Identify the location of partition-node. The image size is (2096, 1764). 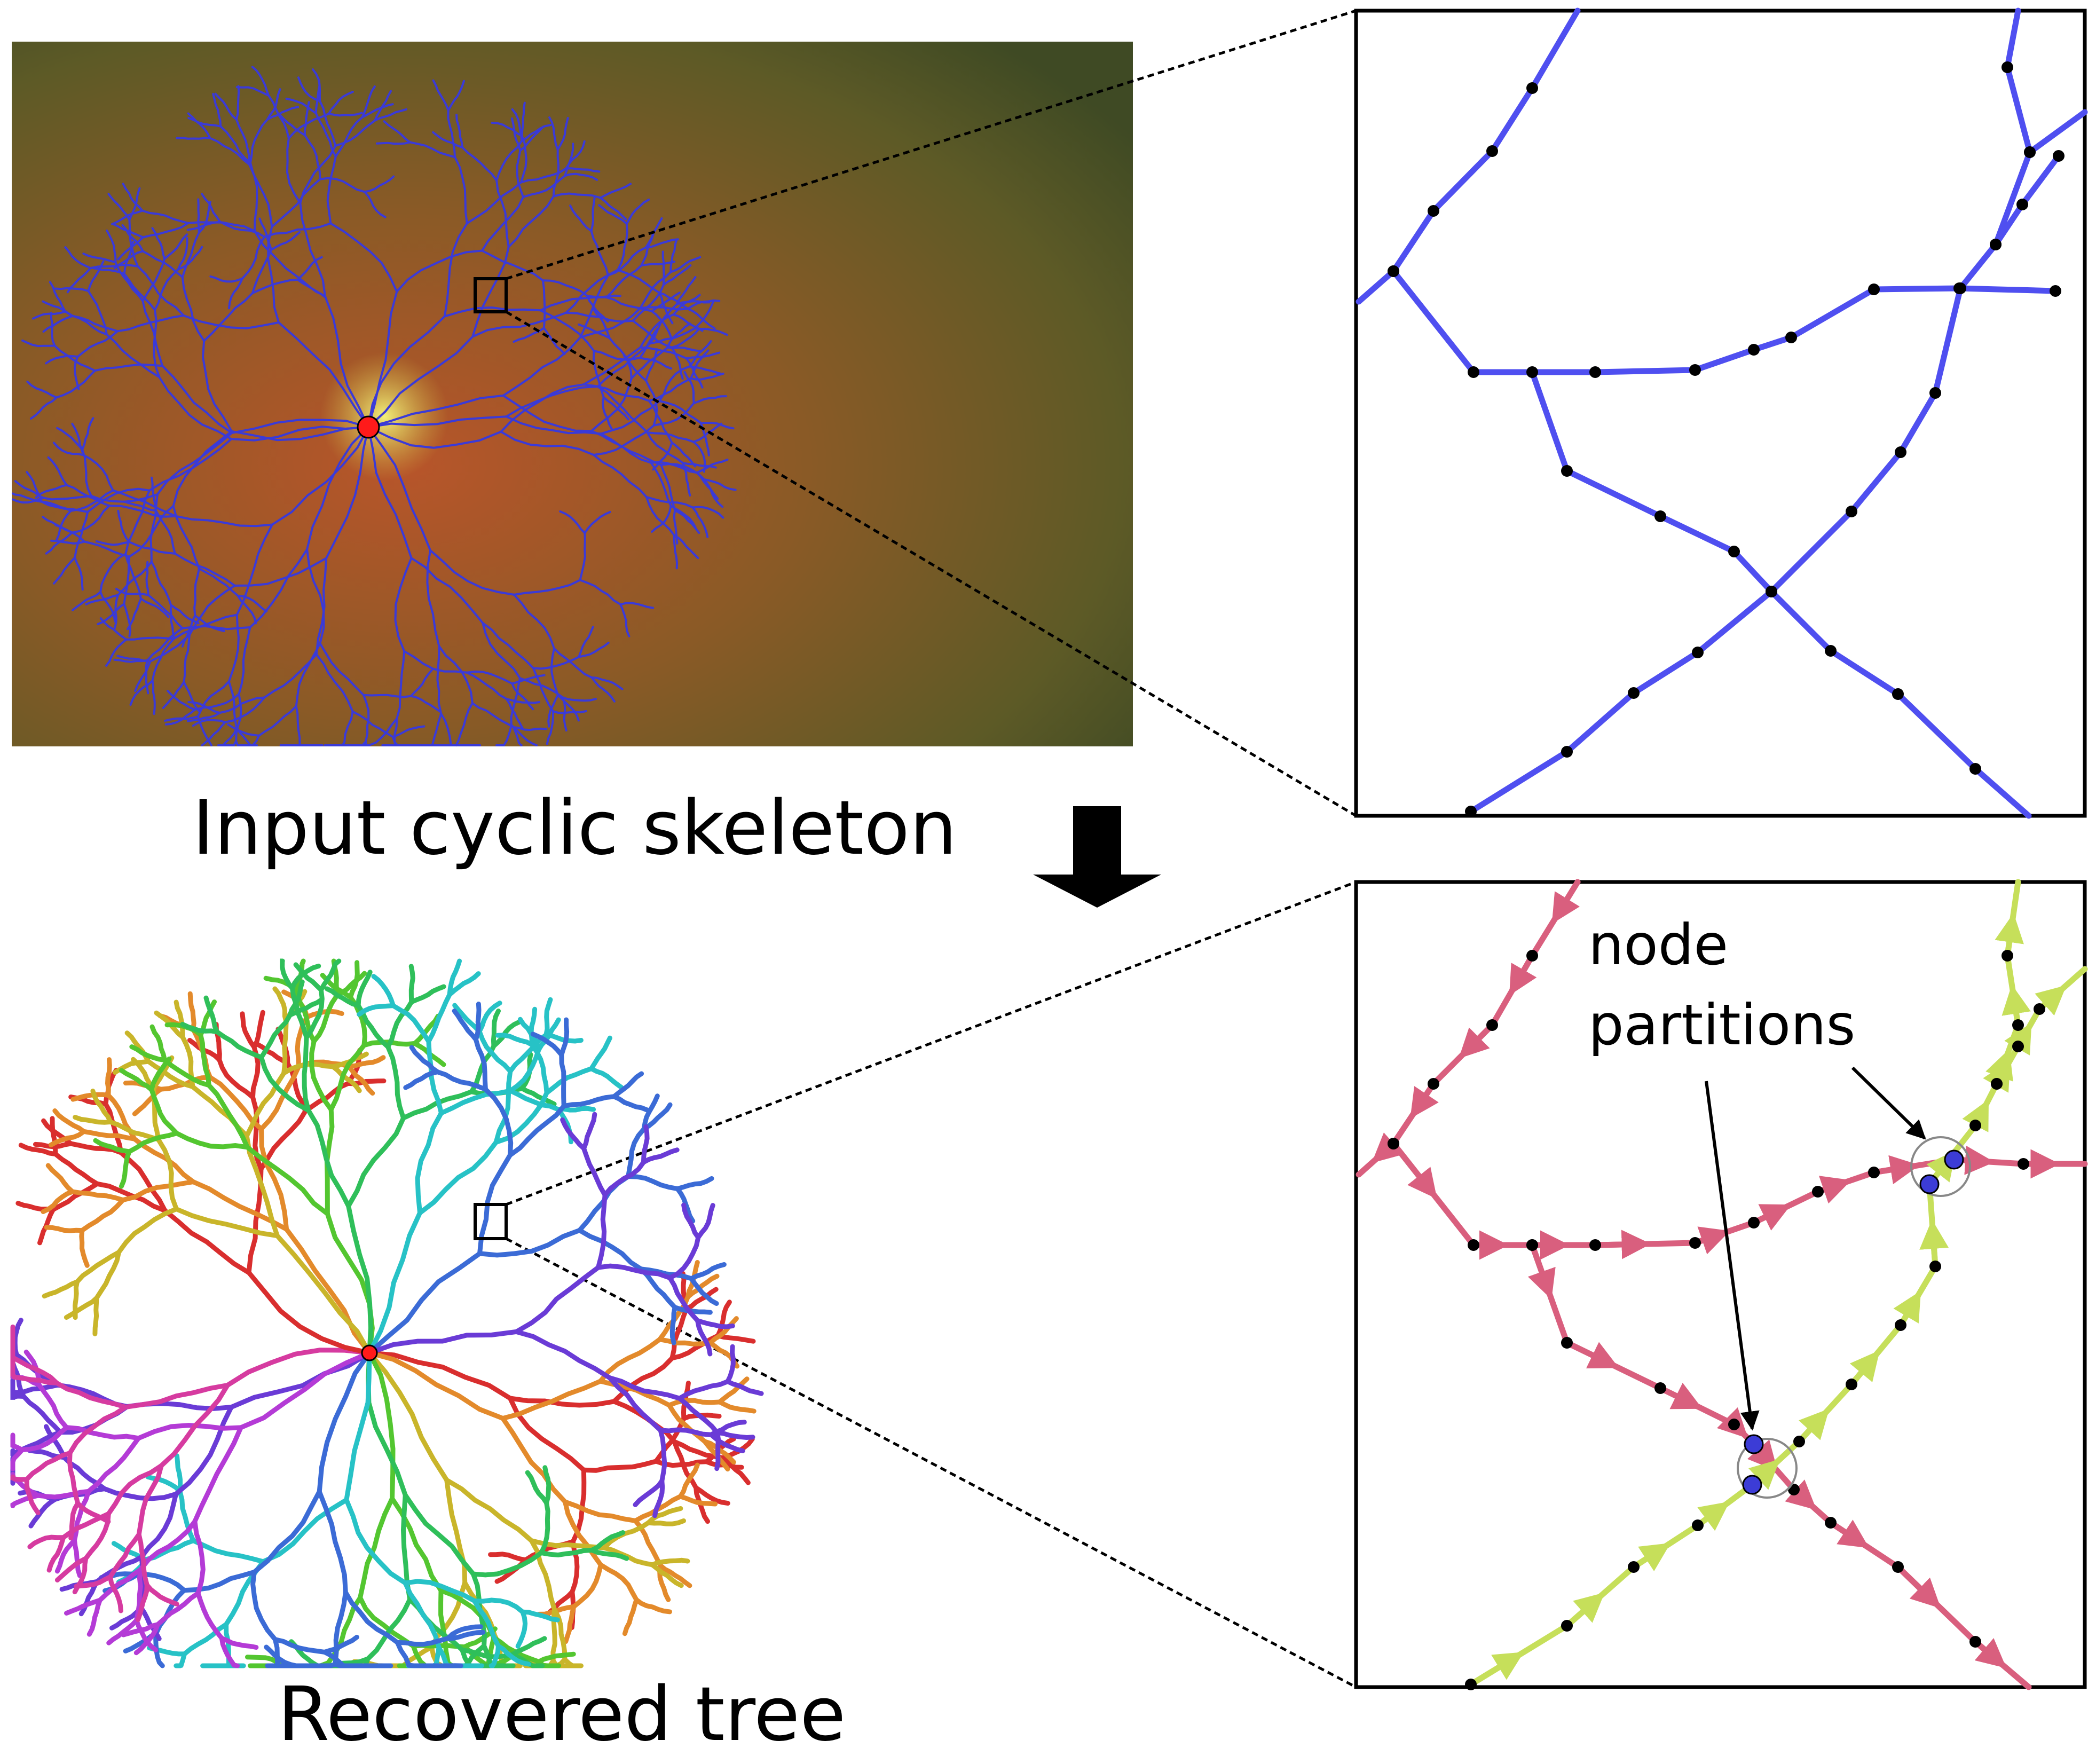
(1954, 1160).